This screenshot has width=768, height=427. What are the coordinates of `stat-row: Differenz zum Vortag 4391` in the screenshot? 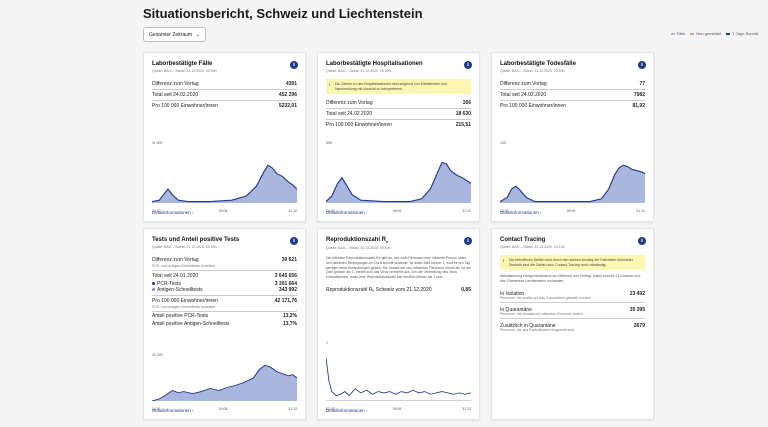 It's located at (224, 84).